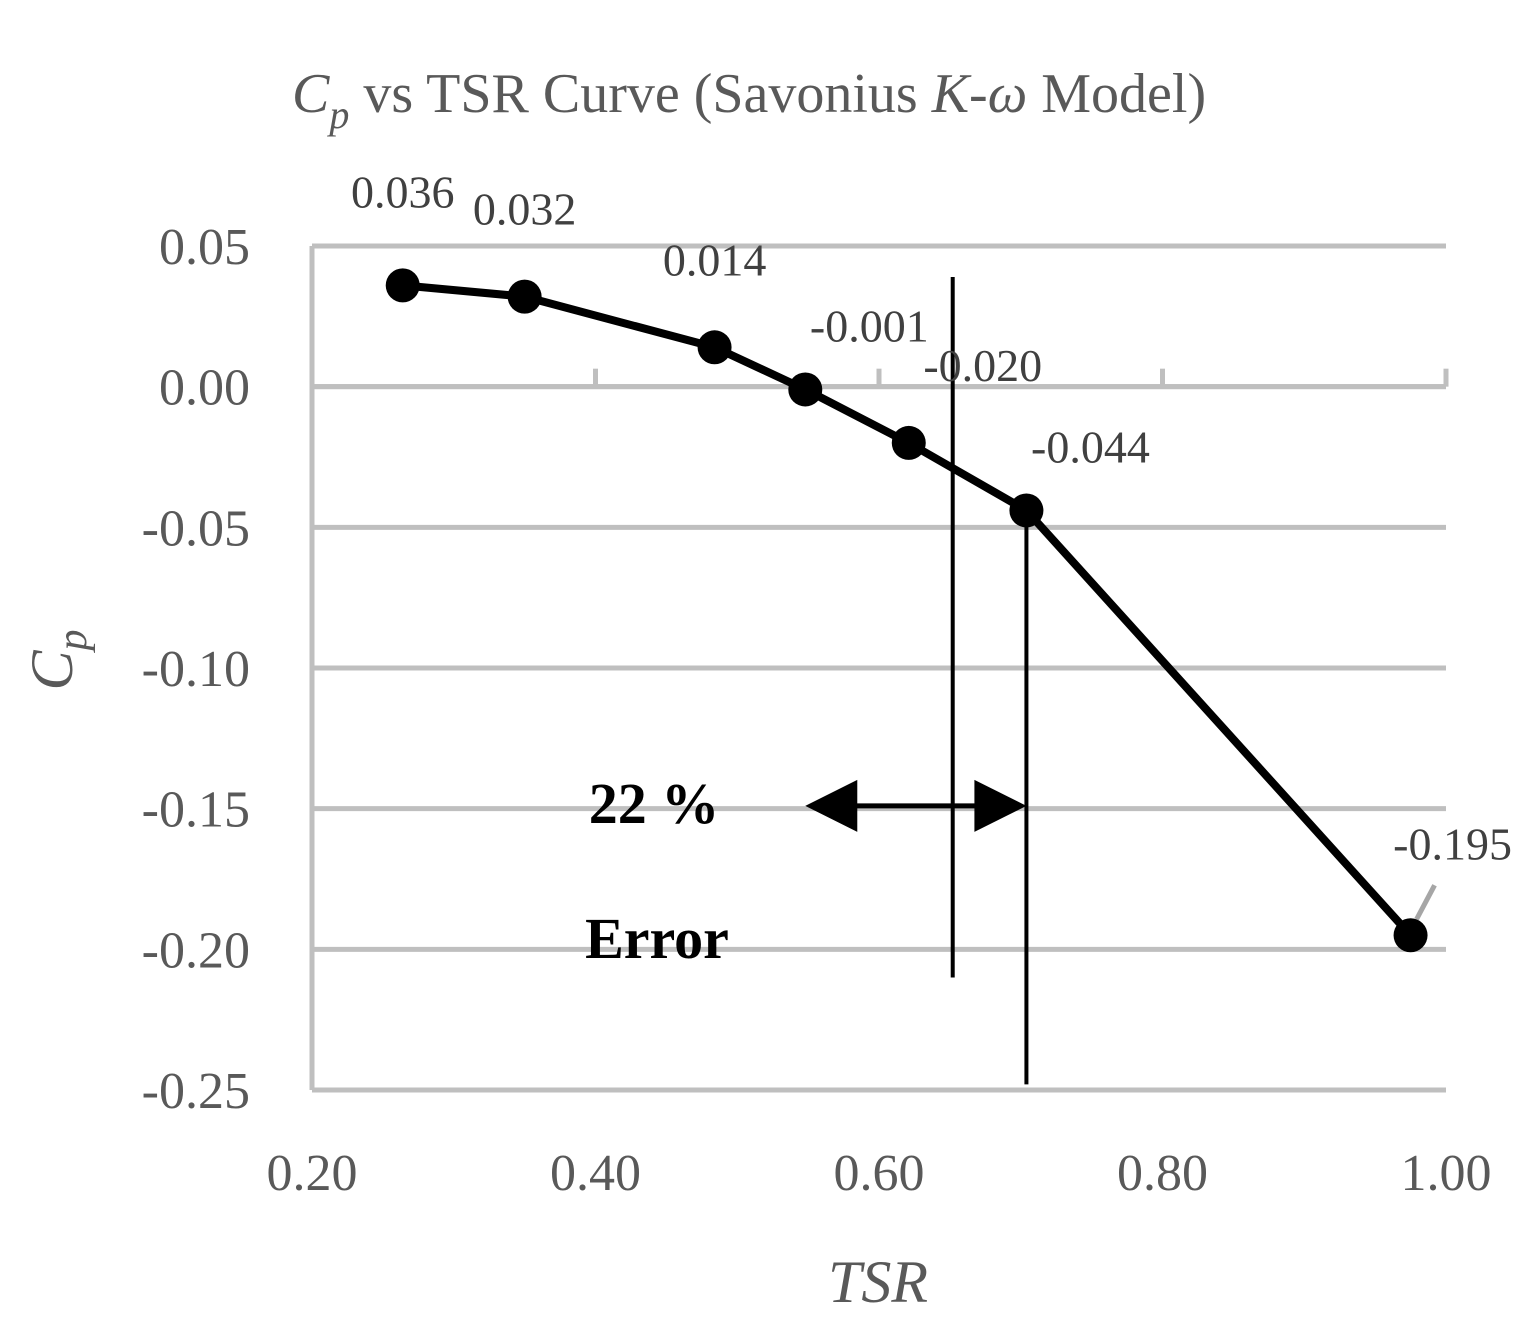 The height and width of the screenshot is (1332, 1532). What do you see at coordinates (196, 810) in the screenshot?
I see `y-tick-label: -0.15` at bounding box center [196, 810].